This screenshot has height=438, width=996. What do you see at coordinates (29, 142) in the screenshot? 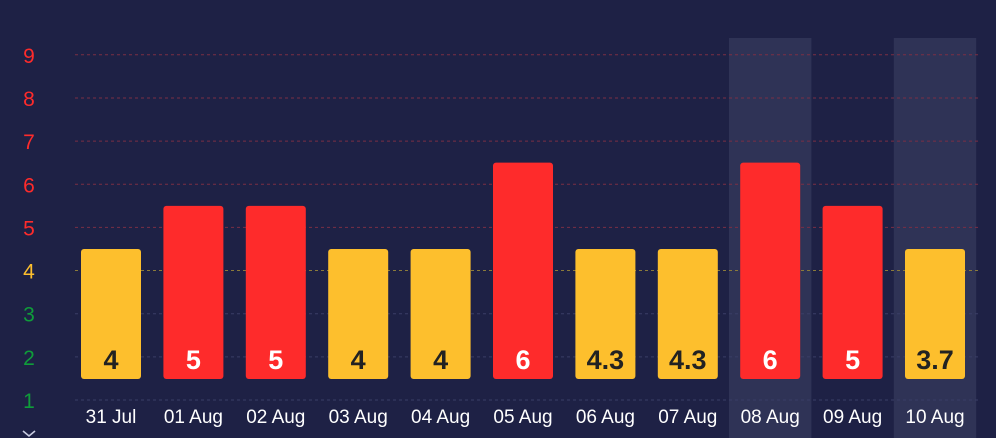
I see `y-tick-label: 7` at bounding box center [29, 142].